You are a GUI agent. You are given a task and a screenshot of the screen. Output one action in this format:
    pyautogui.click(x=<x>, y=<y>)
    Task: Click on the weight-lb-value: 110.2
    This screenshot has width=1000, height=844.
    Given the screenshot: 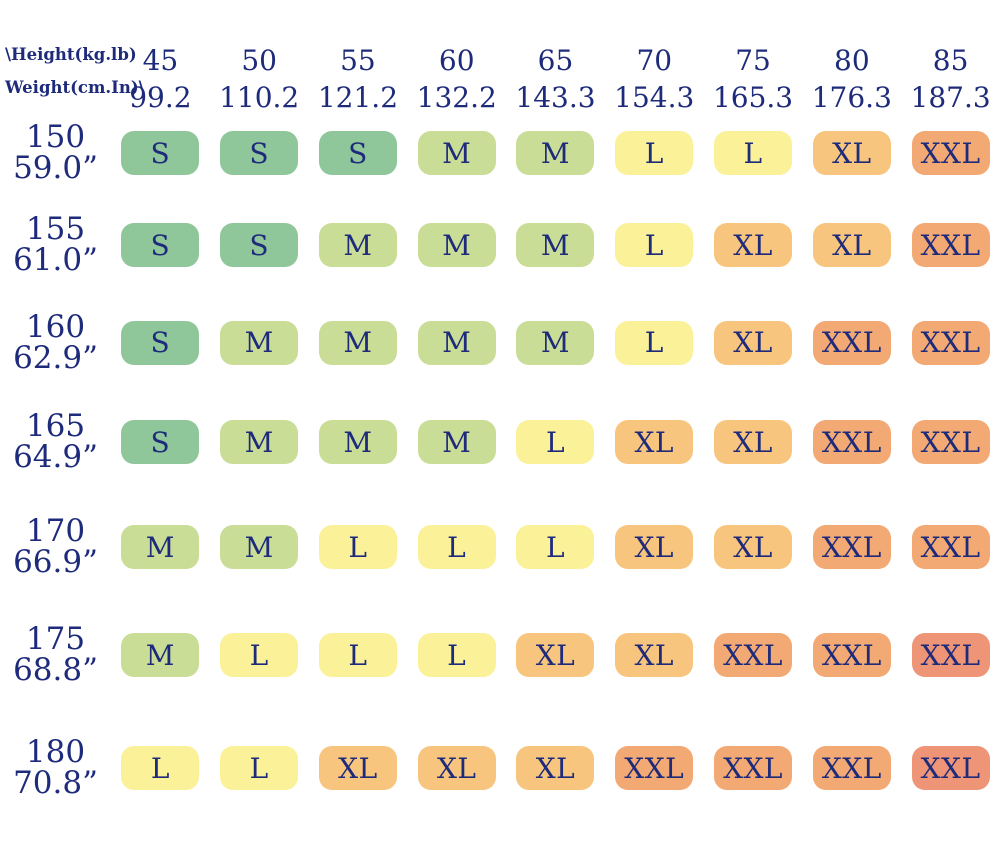 What is the action you would take?
    pyautogui.click(x=259, y=97)
    